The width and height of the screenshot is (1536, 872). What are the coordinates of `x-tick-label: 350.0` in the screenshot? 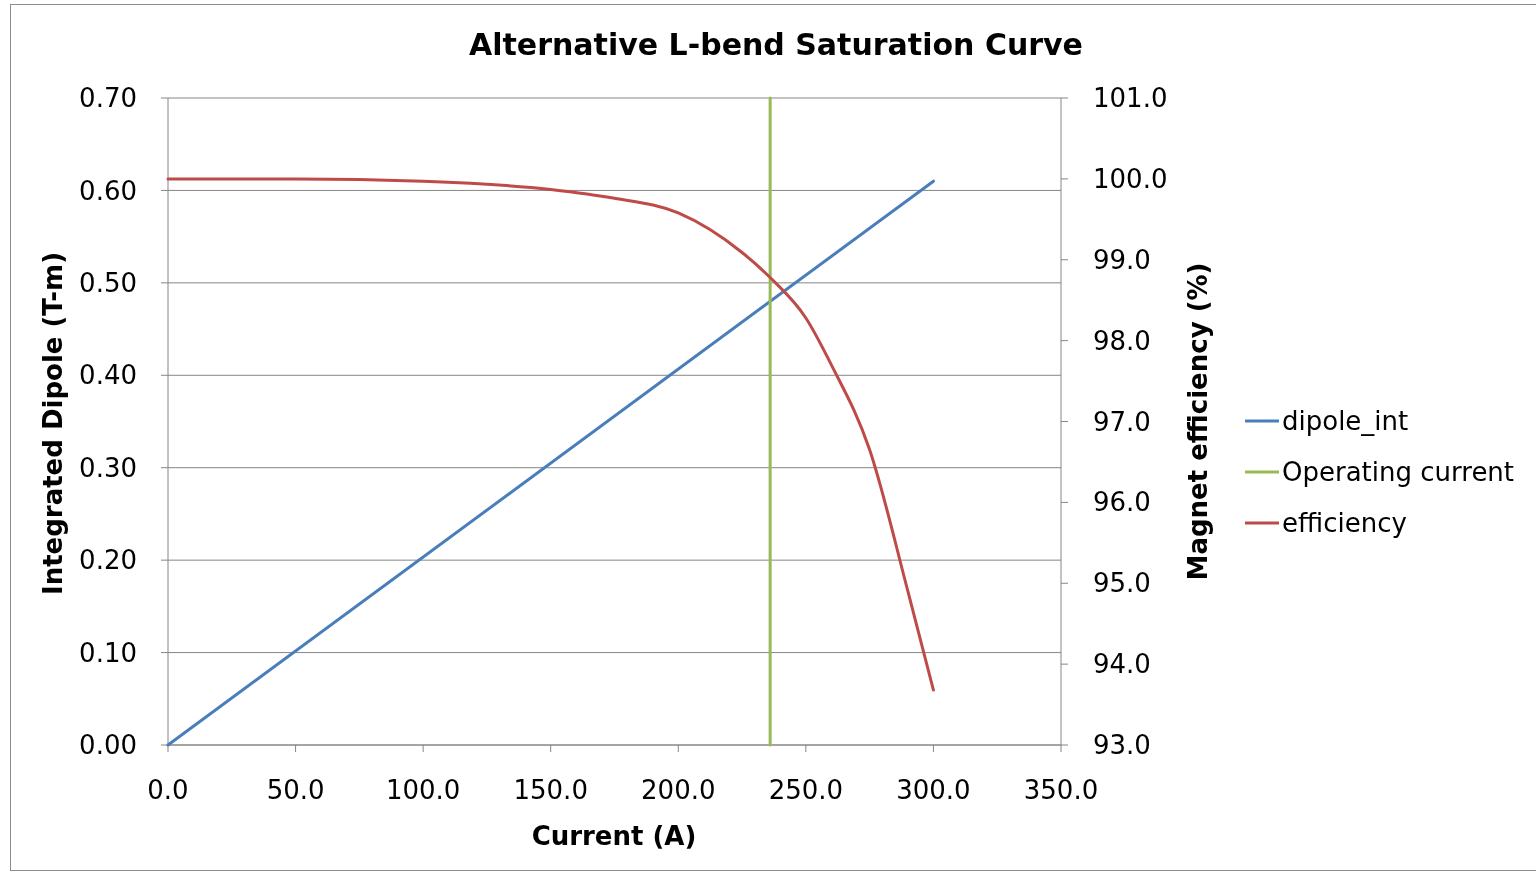 It's located at (1061, 790).